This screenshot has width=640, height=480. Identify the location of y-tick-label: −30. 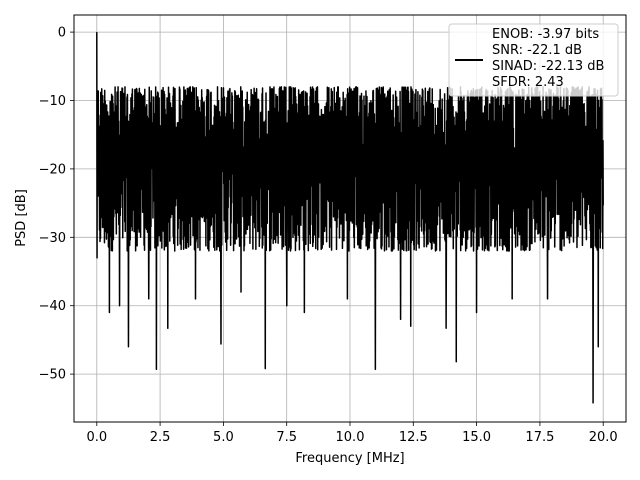
(52, 238).